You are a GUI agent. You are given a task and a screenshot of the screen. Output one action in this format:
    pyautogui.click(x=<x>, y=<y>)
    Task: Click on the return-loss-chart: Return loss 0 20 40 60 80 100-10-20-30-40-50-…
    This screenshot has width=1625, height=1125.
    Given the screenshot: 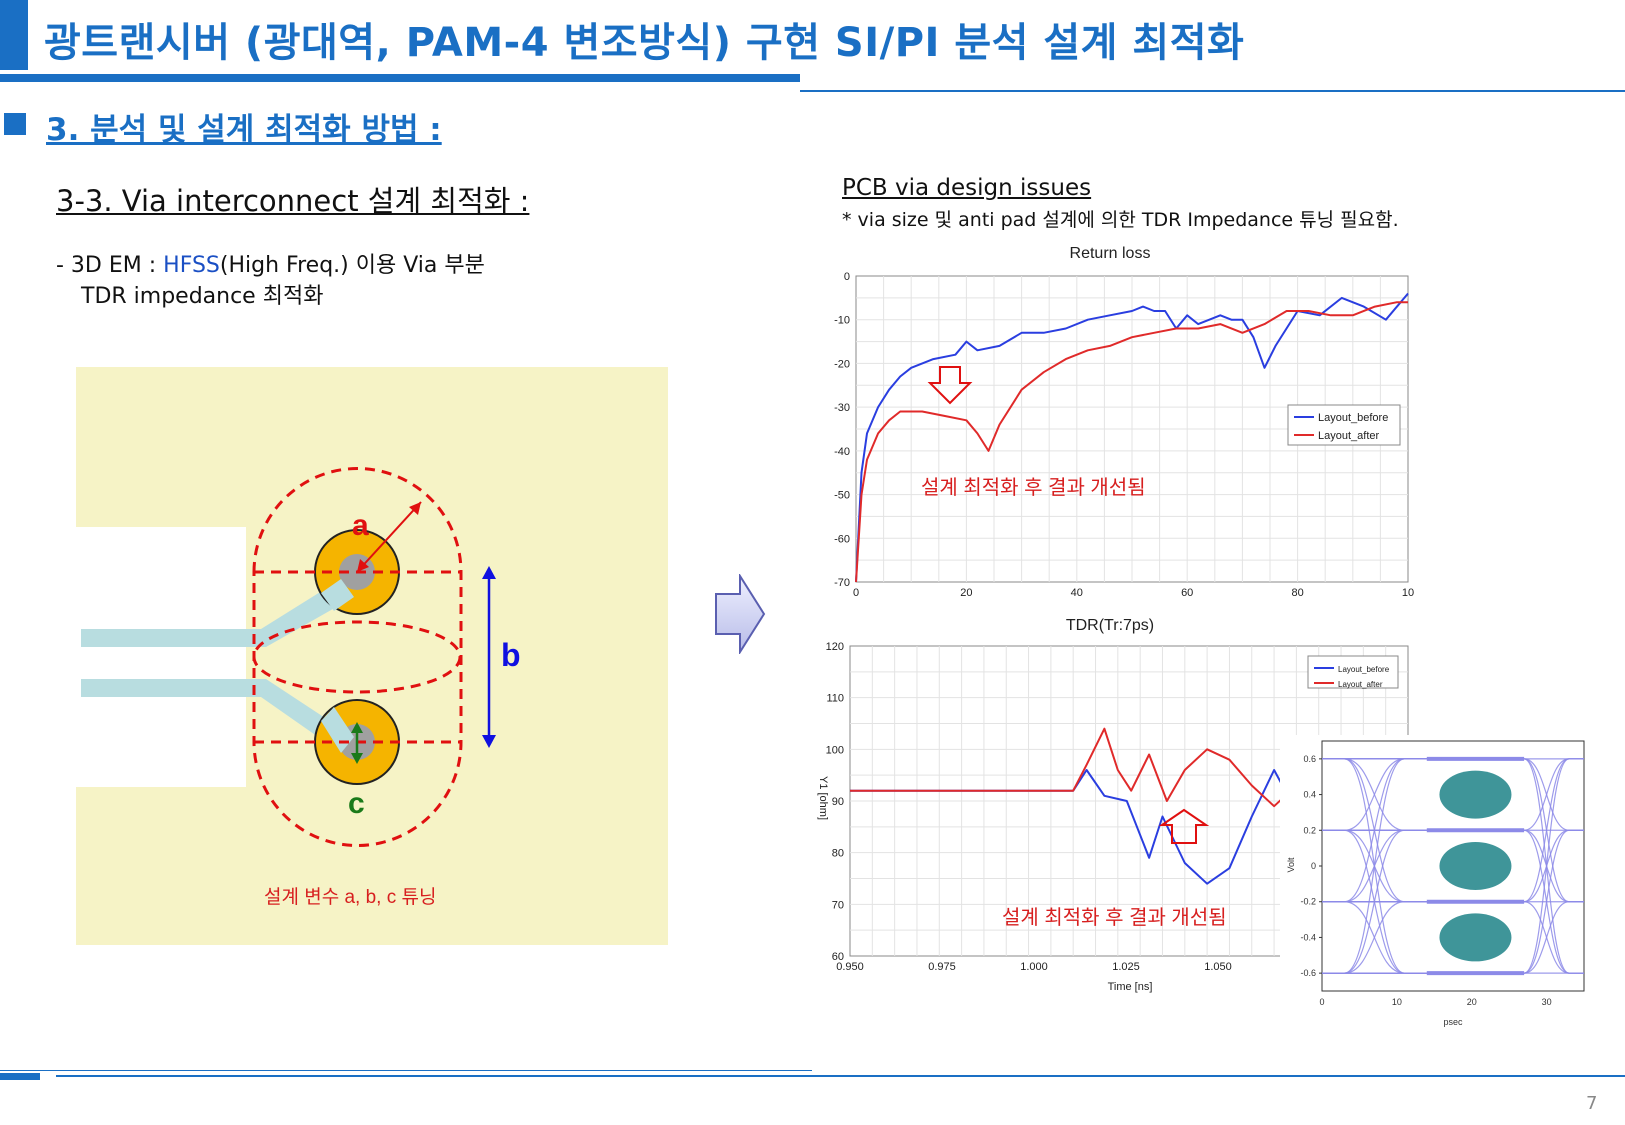 What is the action you would take?
    pyautogui.click(x=1124, y=422)
    